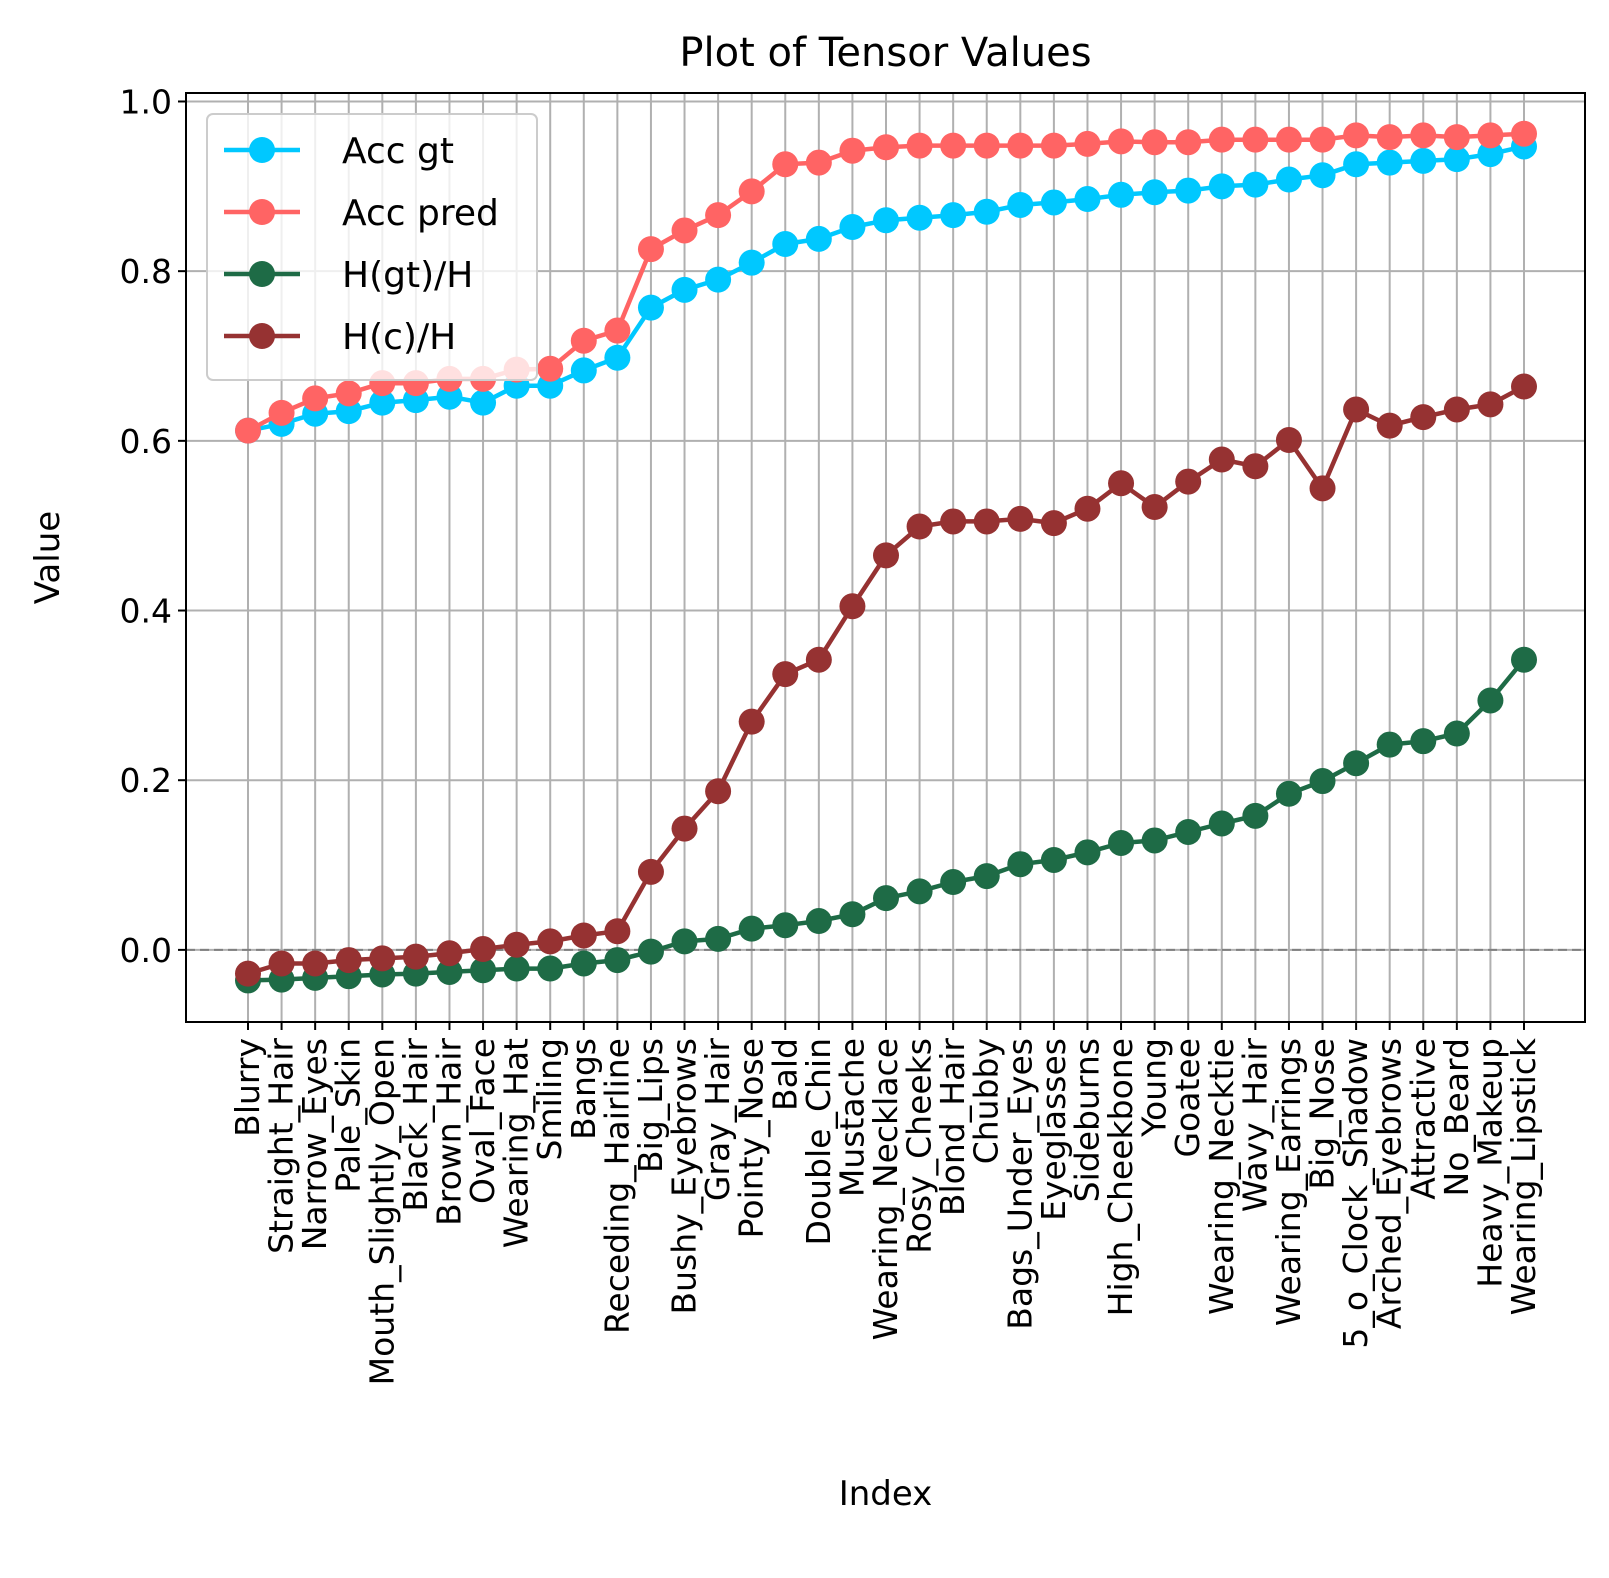 This screenshot has width=1609, height=1578. Describe the element at coordinates (340, 337) in the screenshot. I see `legend-item: H(c)/H` at that location.